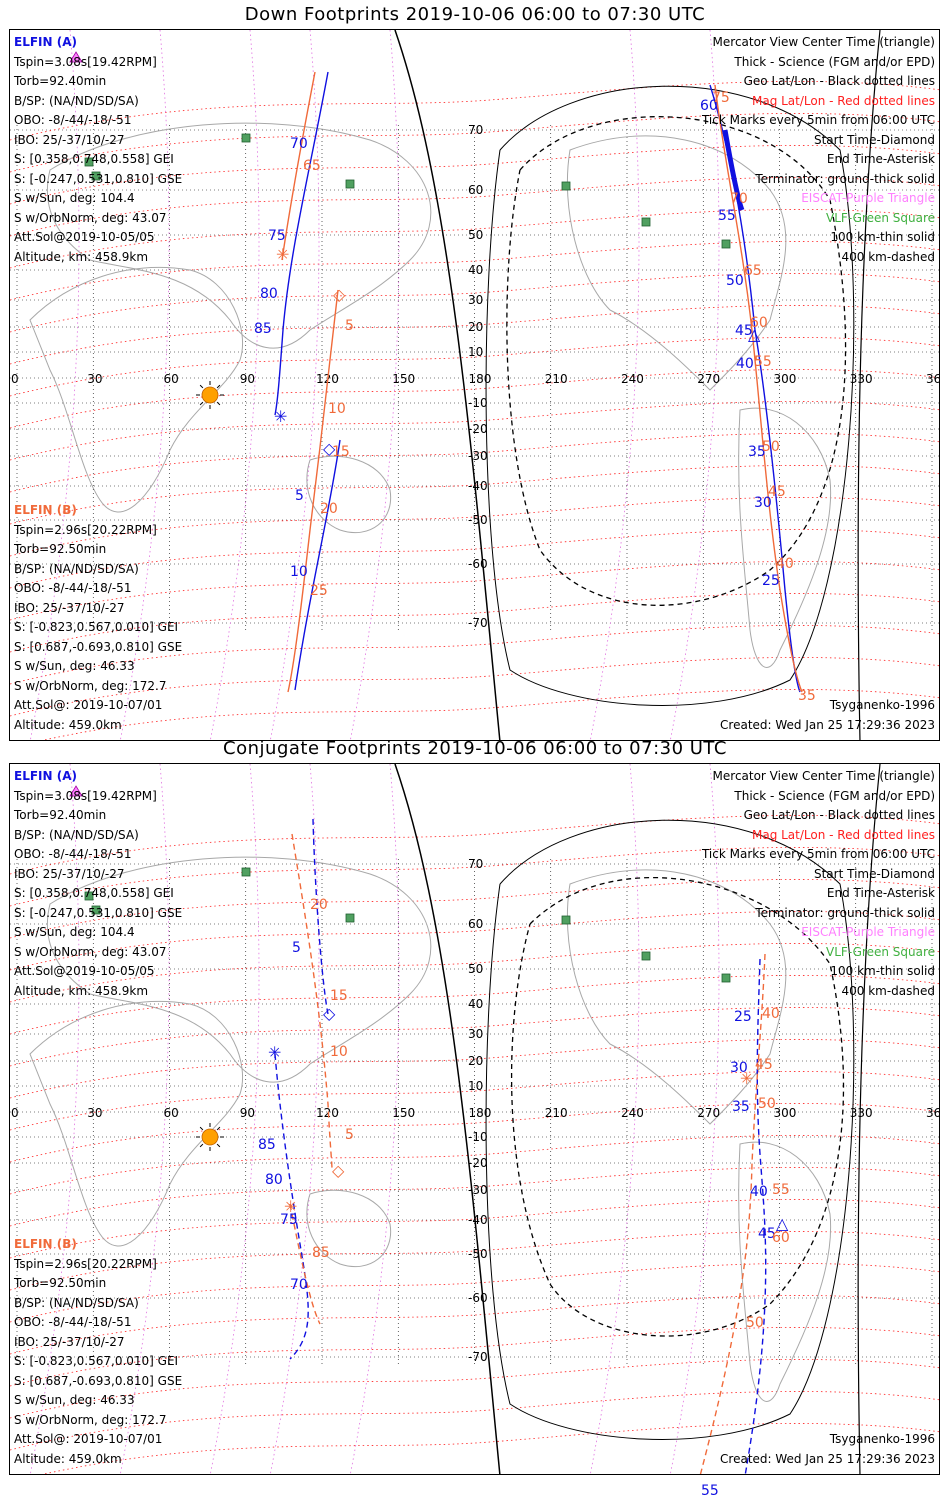  Describe the element at coordinates (710, 1491) in the screenshot. I see `bottom-track-label: 55` at that location.